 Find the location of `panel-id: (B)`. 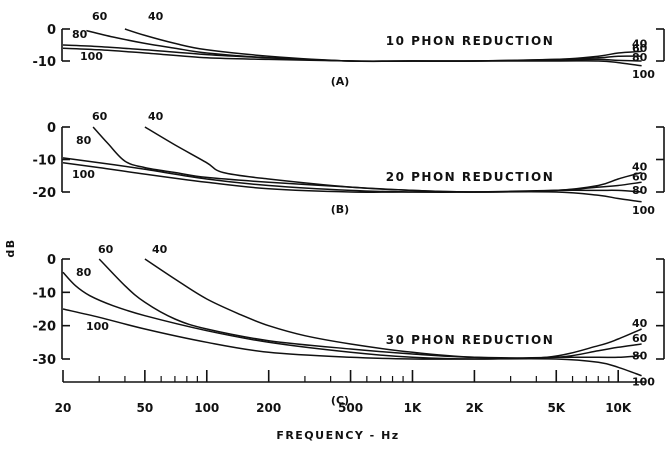

panel-id: (B) is located at coordinates (340, 209).